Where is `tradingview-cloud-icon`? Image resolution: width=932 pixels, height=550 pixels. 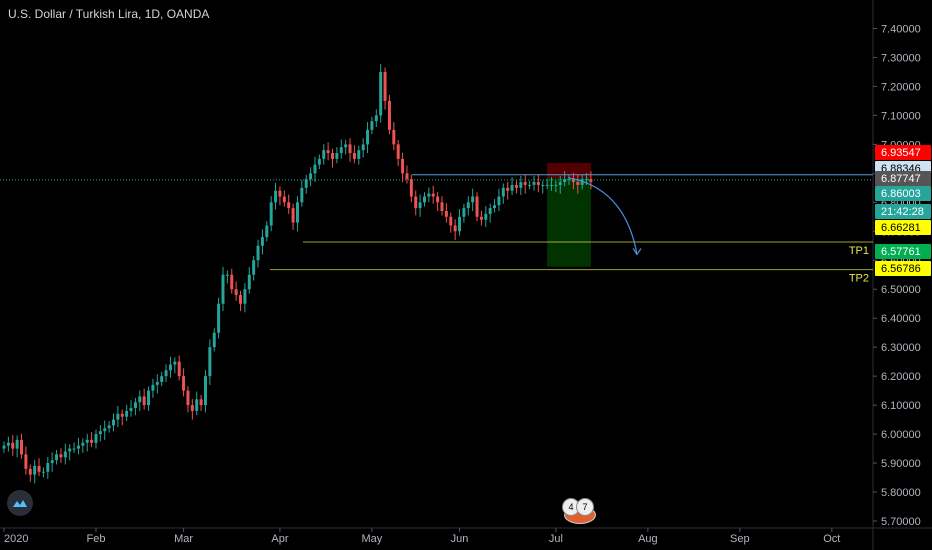
tradingview-cloud-icon is located at coordinates (20, 503).